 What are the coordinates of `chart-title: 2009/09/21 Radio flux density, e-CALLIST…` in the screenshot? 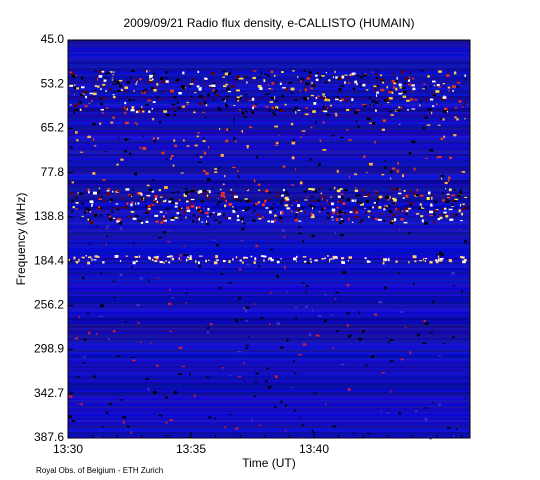 It's located at (268, 23).